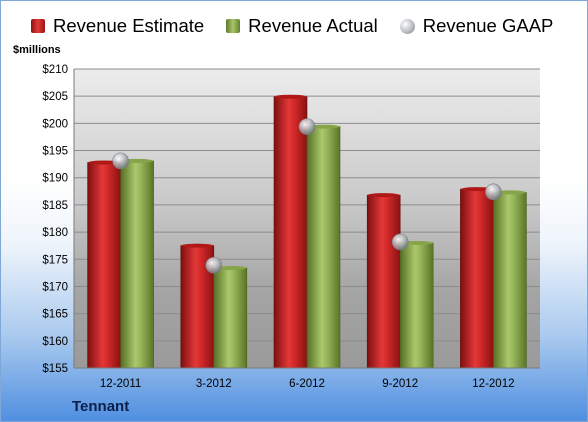 Image resolution: width=588 pixels, height=422 pixels. Describe the element at coordinates (233, 26) in the screenshot. I see `legend-swatch-revenue-actual` at that location.